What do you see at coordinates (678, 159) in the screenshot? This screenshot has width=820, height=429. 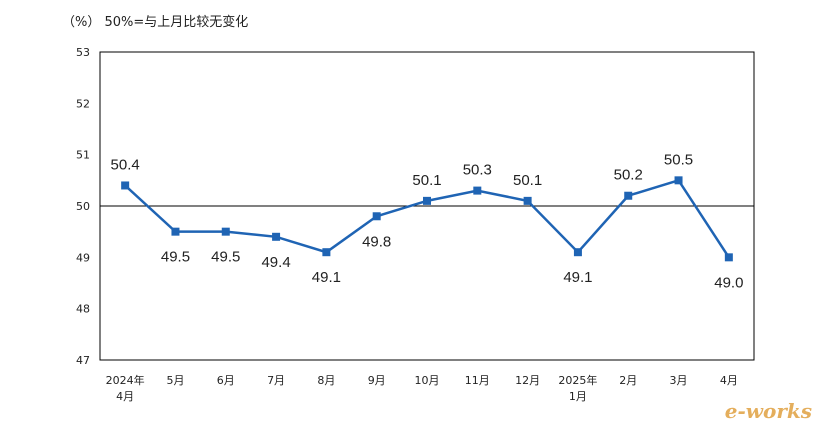 I see `data-label: 50.5` at bounding box center [678, 159].